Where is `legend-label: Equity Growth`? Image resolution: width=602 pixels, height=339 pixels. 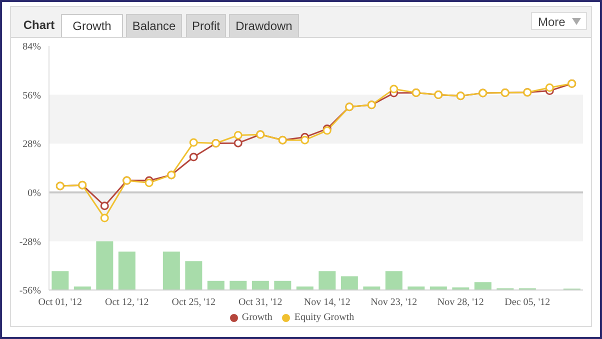
legend-label: Equity Growth is located at coordinates (324, 317).